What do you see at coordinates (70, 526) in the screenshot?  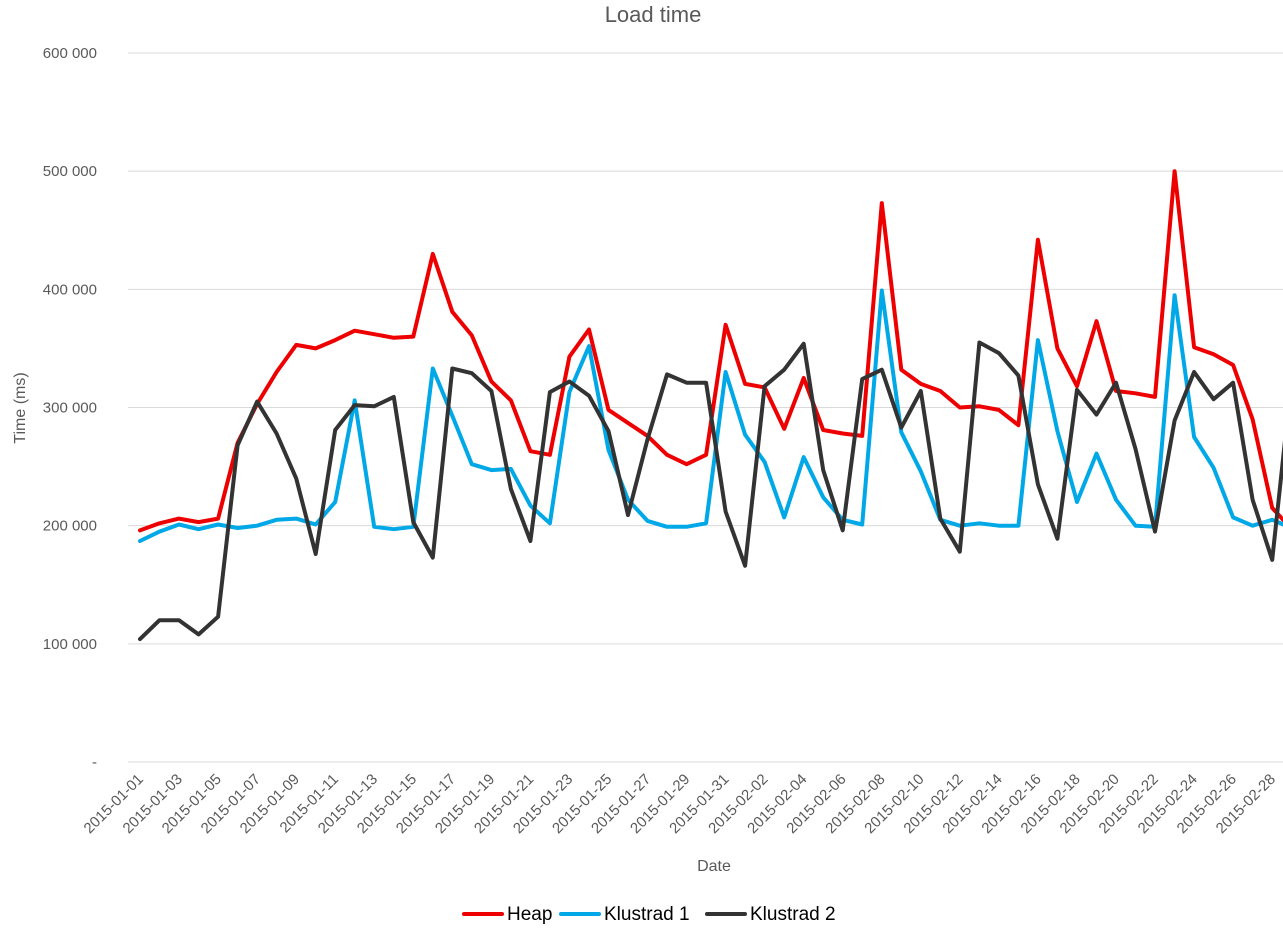 I see `y-tick-label: 200 000` at bounding box center [70, 526].